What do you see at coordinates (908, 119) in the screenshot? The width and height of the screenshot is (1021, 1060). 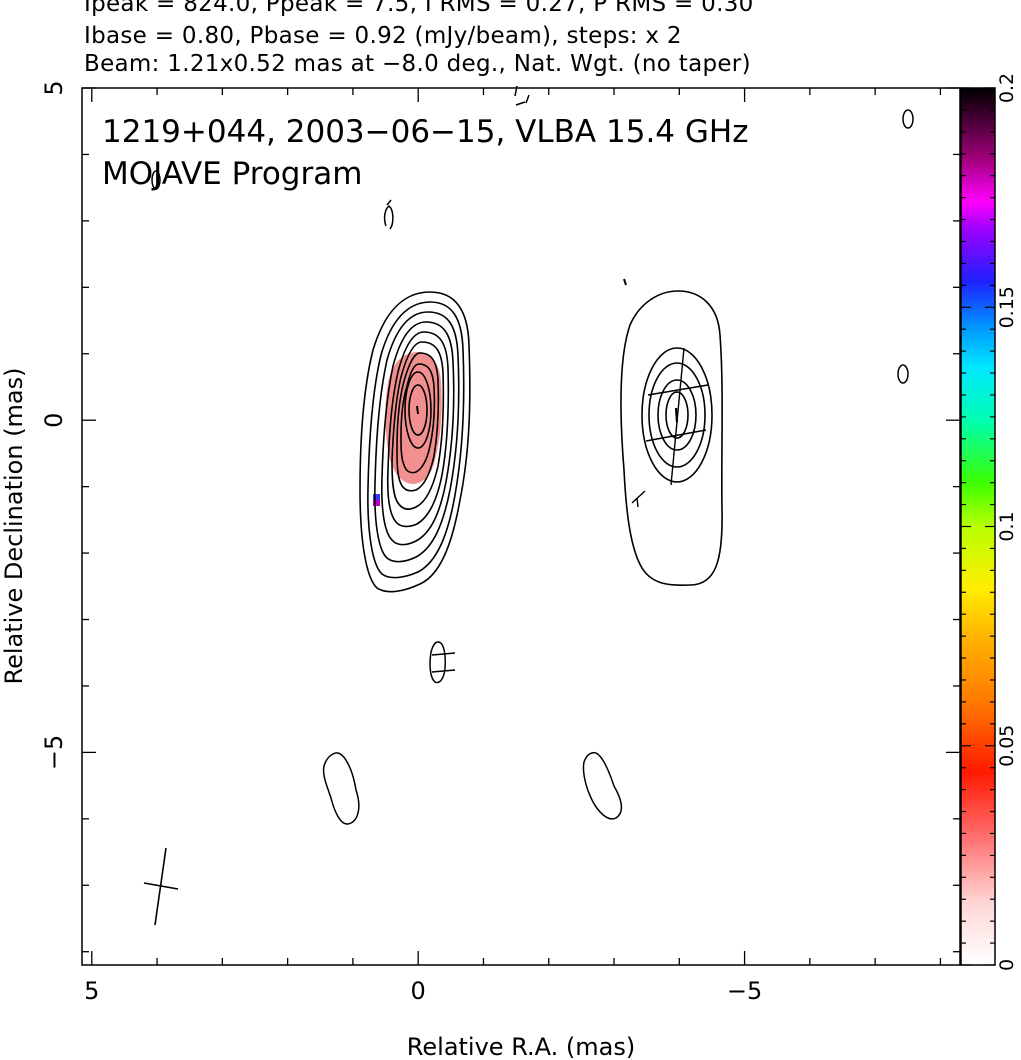 I see `noise-contour-ne` at bounding box center [908, 119].